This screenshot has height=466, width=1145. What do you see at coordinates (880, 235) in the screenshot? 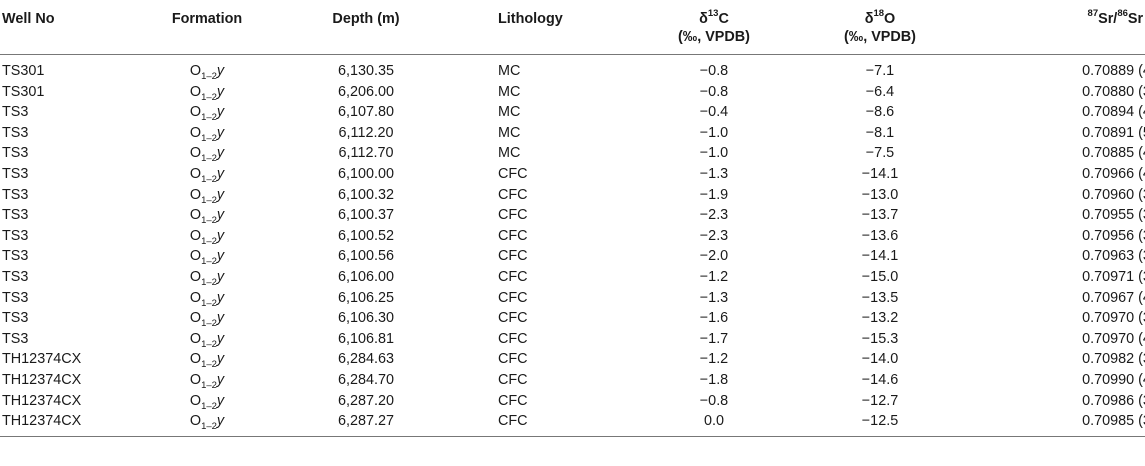
I see `cell-delta18o: −13.6` at bounding box center [880, 235].